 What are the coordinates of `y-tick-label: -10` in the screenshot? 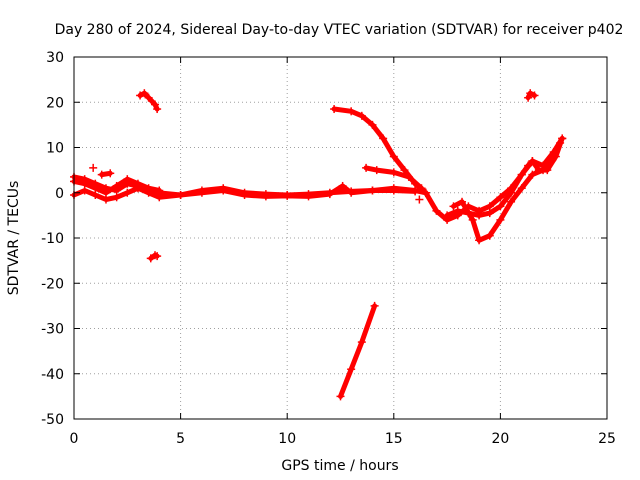 It's located at (52, 239).